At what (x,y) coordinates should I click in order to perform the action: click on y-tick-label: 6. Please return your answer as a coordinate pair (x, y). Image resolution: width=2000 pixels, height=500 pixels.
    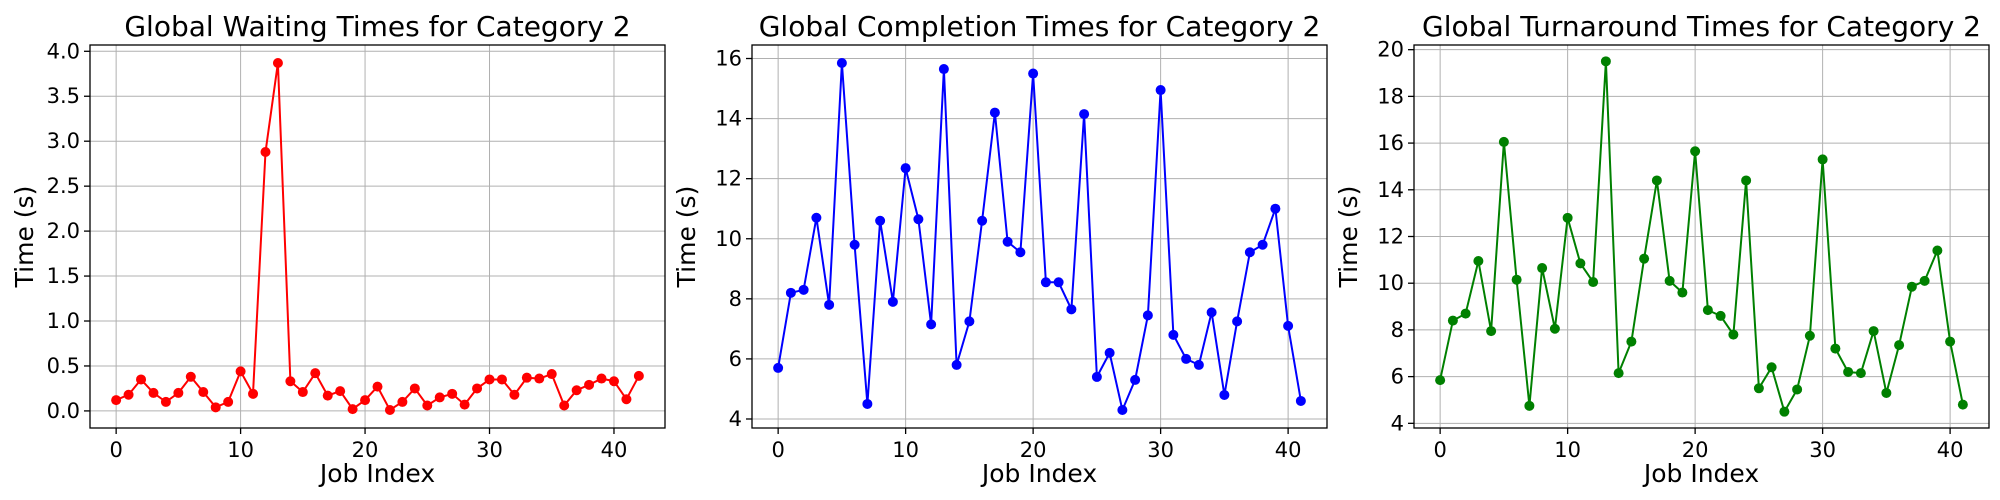
    Looking at the image, I should click on (1397, 377).